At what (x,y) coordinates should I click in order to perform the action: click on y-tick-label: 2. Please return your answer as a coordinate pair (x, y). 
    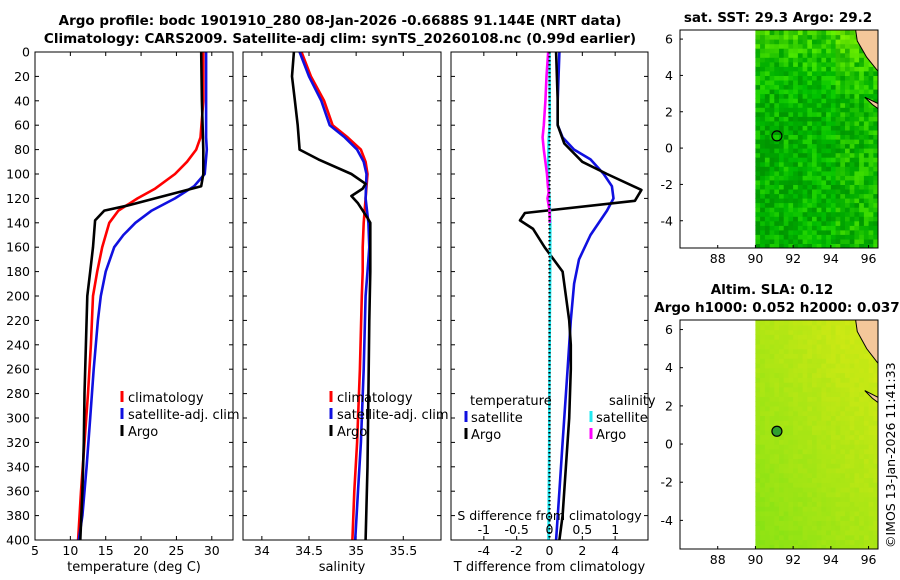
    Looking at the image, I should click on (669, 111).